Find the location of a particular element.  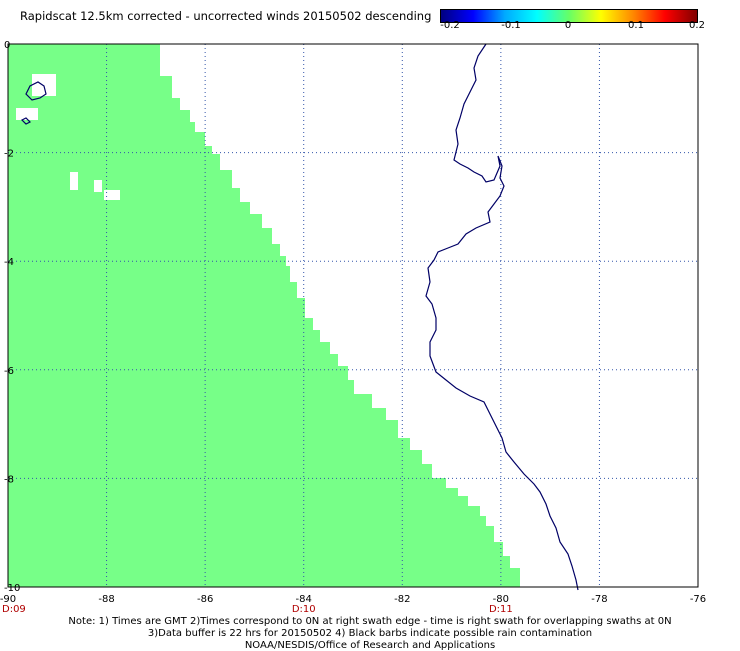

x-tick-label: -82 is located at coordinates (402, 599).